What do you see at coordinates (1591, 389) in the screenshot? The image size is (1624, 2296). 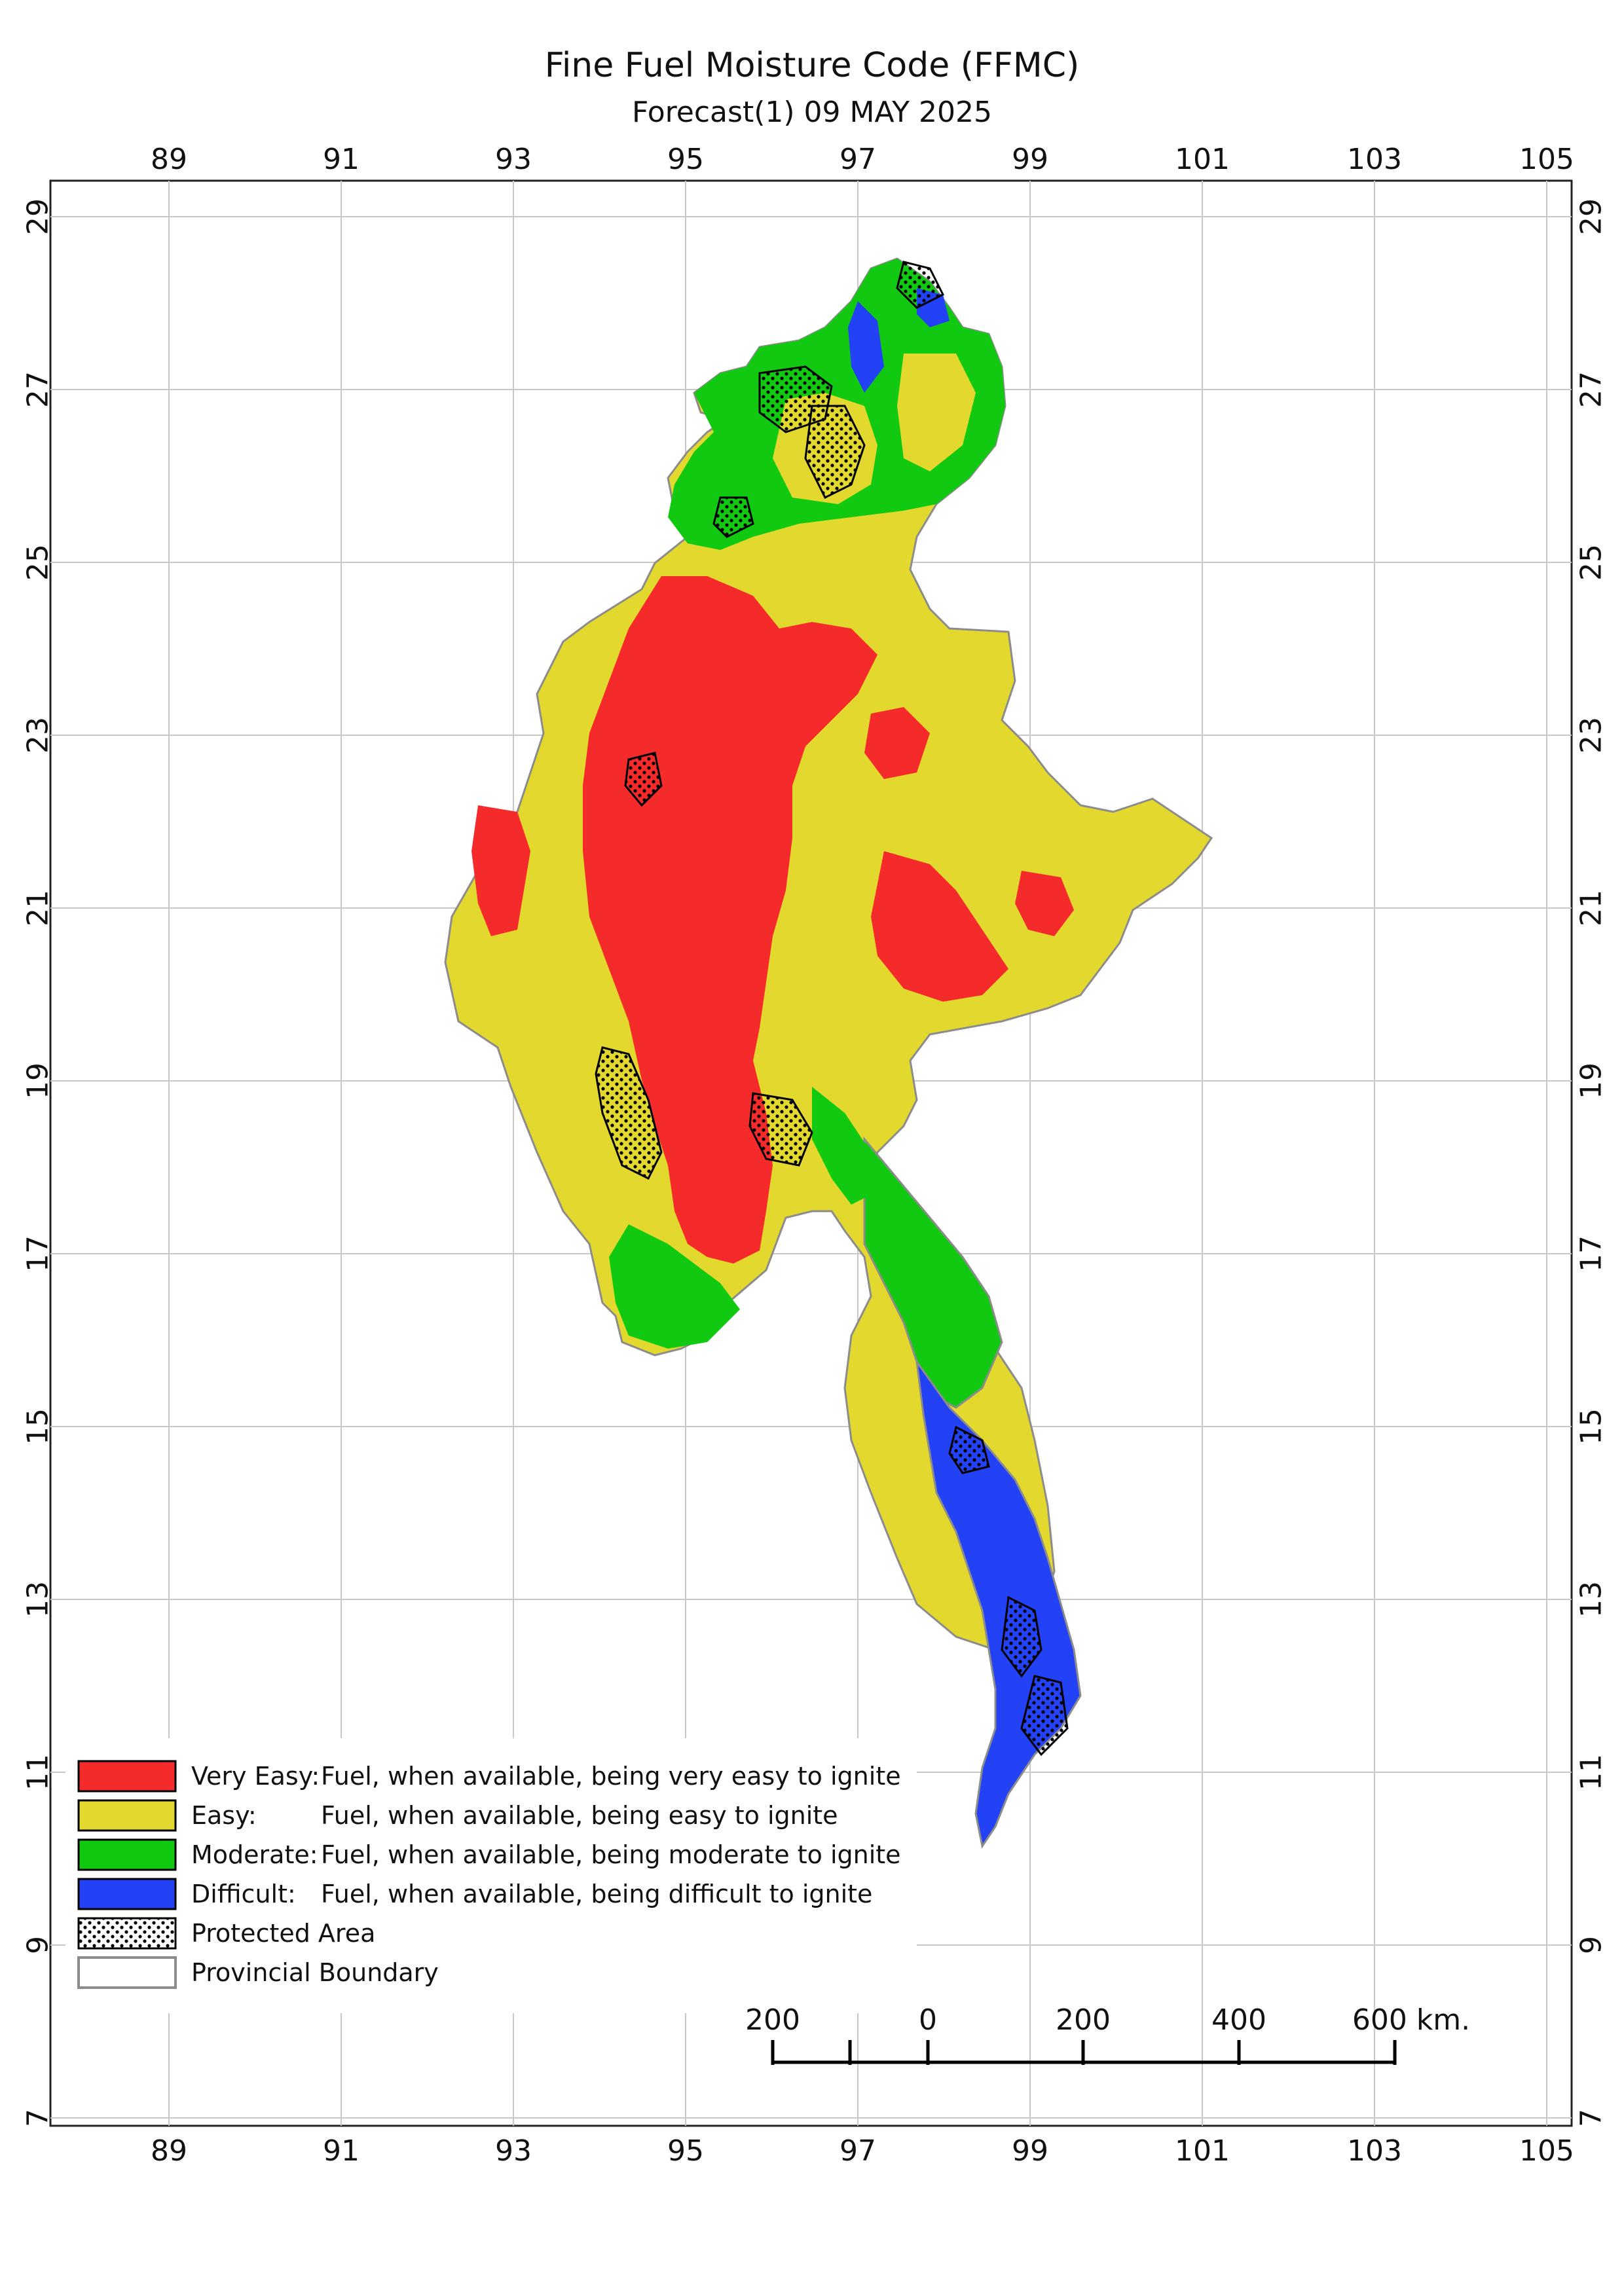 I see `lat-tick-right: 27` at bounding box center [1591, 389].